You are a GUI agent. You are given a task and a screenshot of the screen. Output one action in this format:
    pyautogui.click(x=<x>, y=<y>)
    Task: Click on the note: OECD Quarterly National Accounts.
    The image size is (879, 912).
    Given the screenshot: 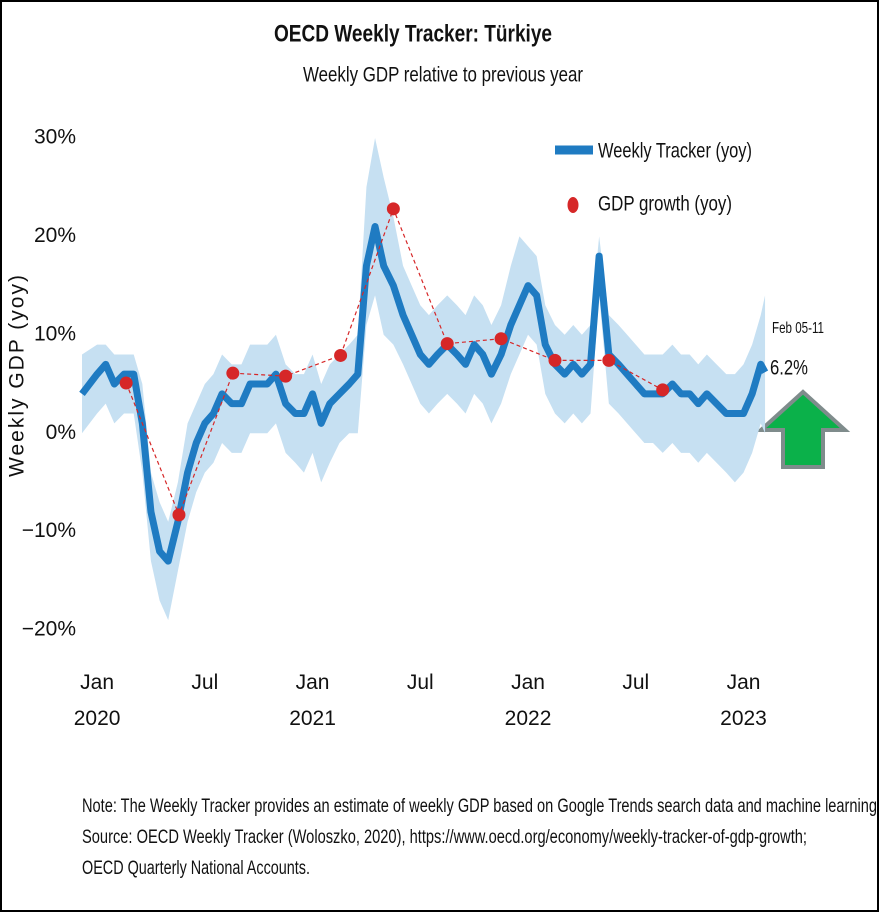 What is the action you would take?
    pyautogui.click(x=196, y=868)
    